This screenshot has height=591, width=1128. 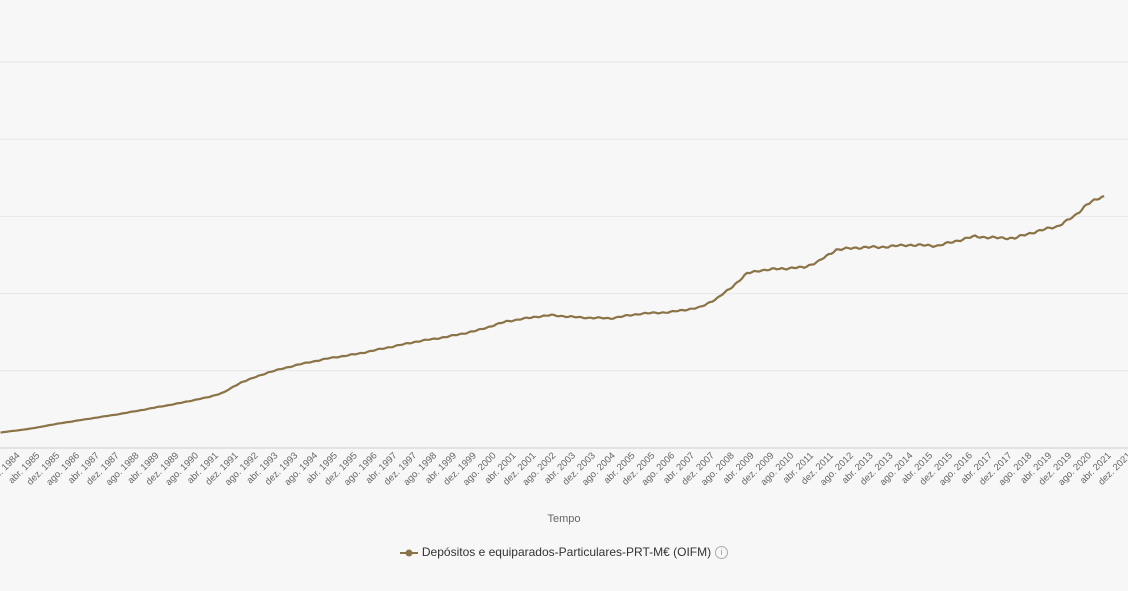 What do you see at coordinates (722, 553) in the screenshot?
I see `info-icon: i` at bounding box center [722, 553].